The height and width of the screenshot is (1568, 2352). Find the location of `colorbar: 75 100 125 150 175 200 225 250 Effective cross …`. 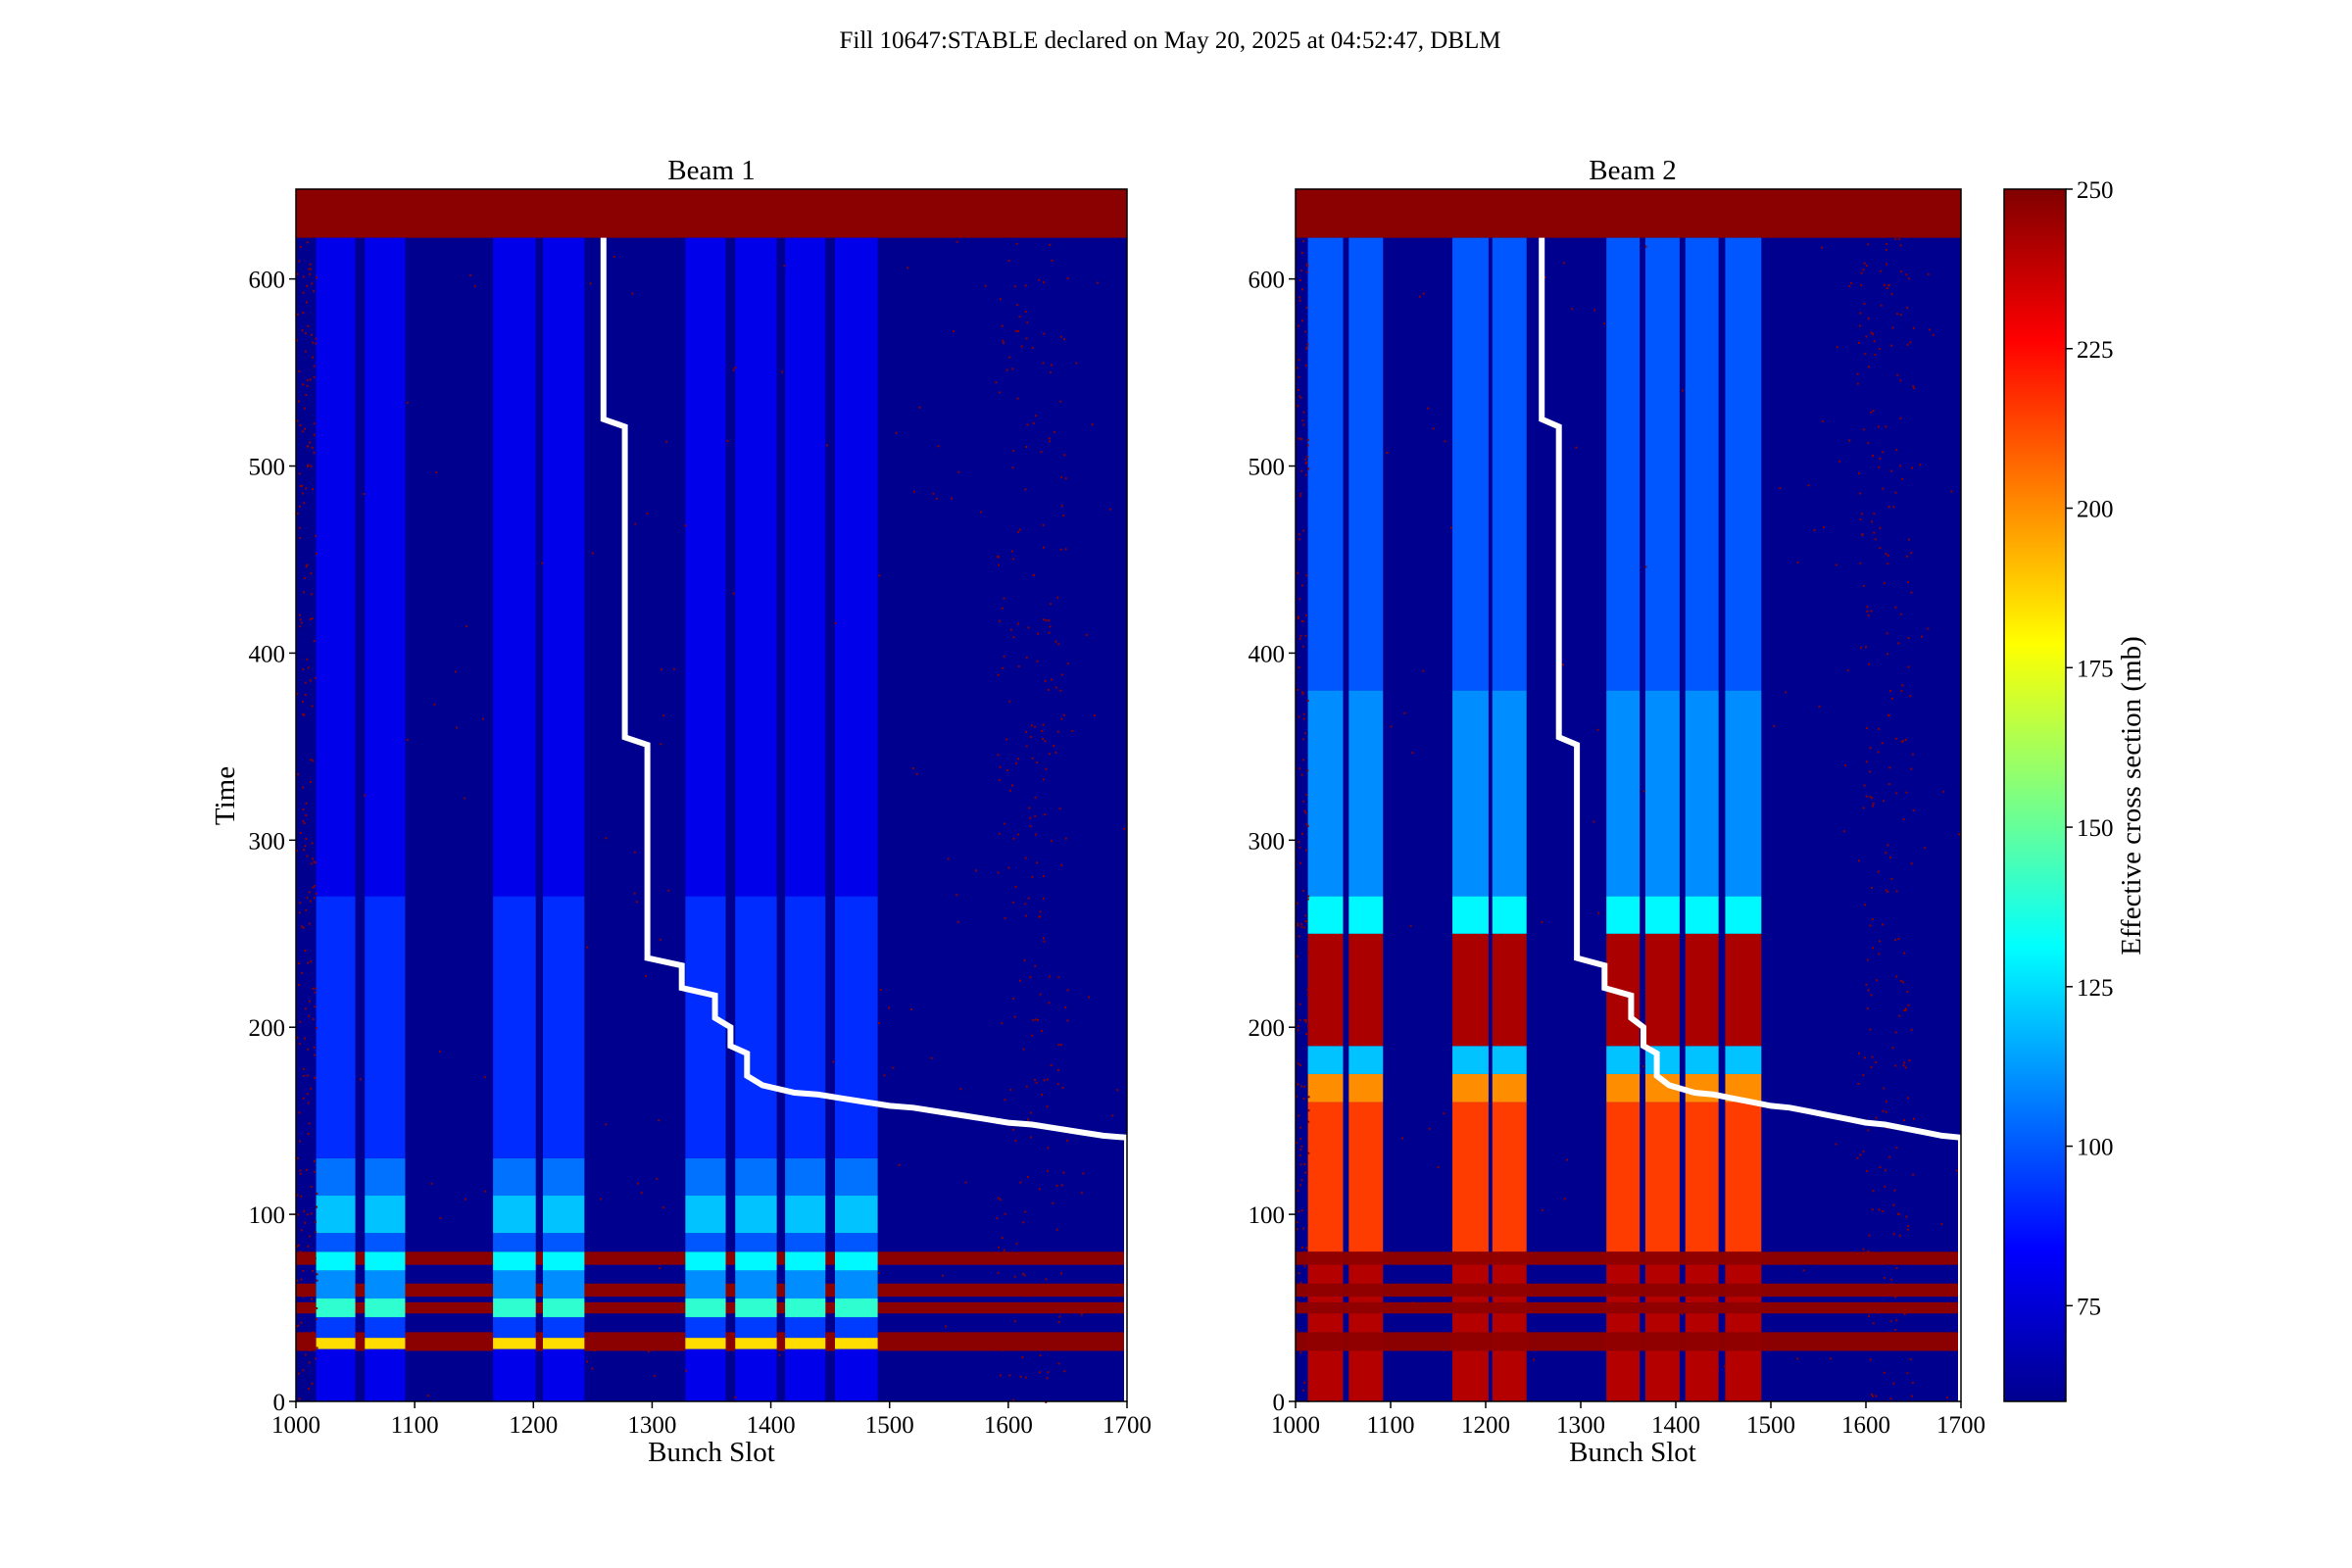

colorbar: 75 100 125 150 175 200 225 250 Effective cross … is located at coordinates (2075, 789).